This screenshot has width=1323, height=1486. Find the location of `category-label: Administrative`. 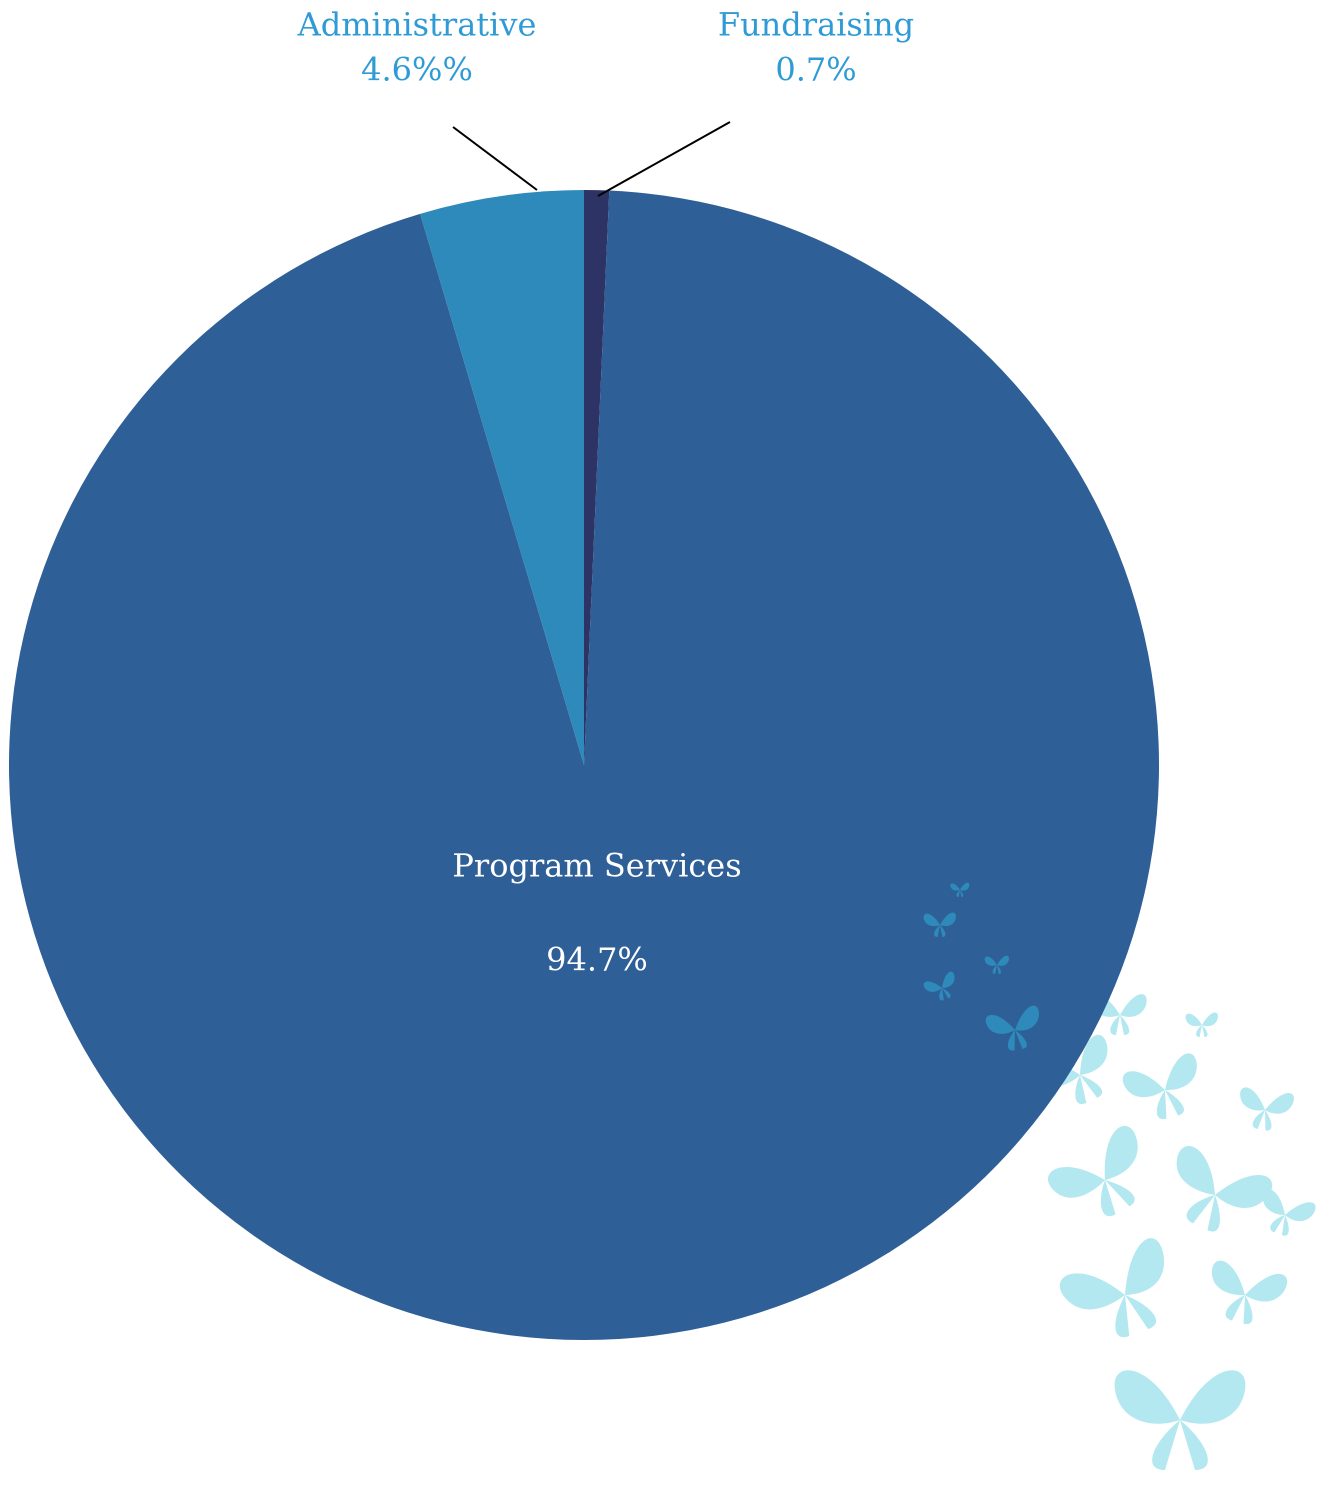

category-label: Administrative is located at coordinates (417, 25).